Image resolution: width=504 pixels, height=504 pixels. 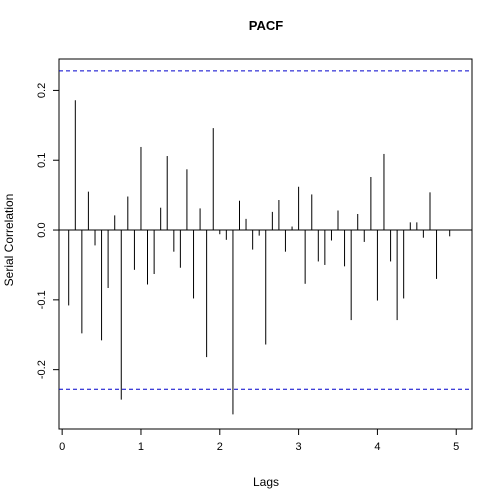 I want to click on x-tick-label: 5, so click(x=456, y=447).